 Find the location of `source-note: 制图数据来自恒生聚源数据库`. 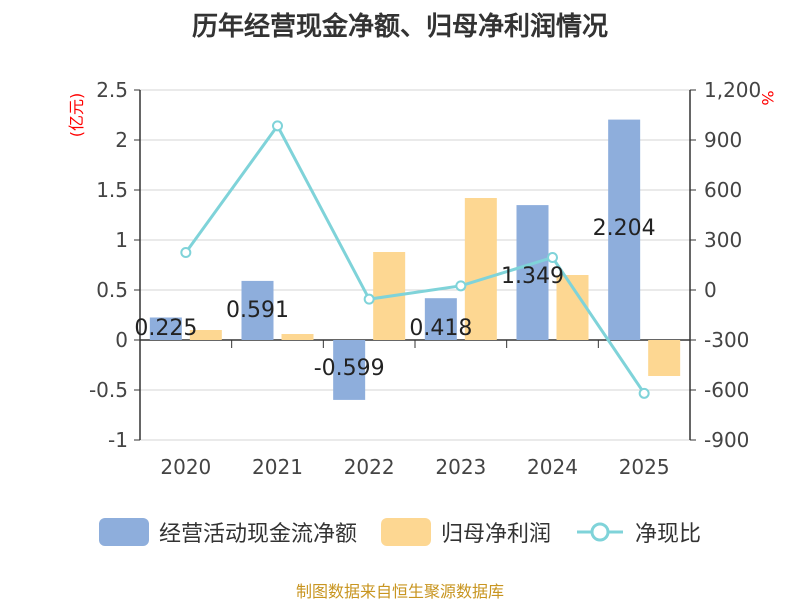

source-note: 制图数据来自恒生聚源数据库 is located at coordinates (399, 591).